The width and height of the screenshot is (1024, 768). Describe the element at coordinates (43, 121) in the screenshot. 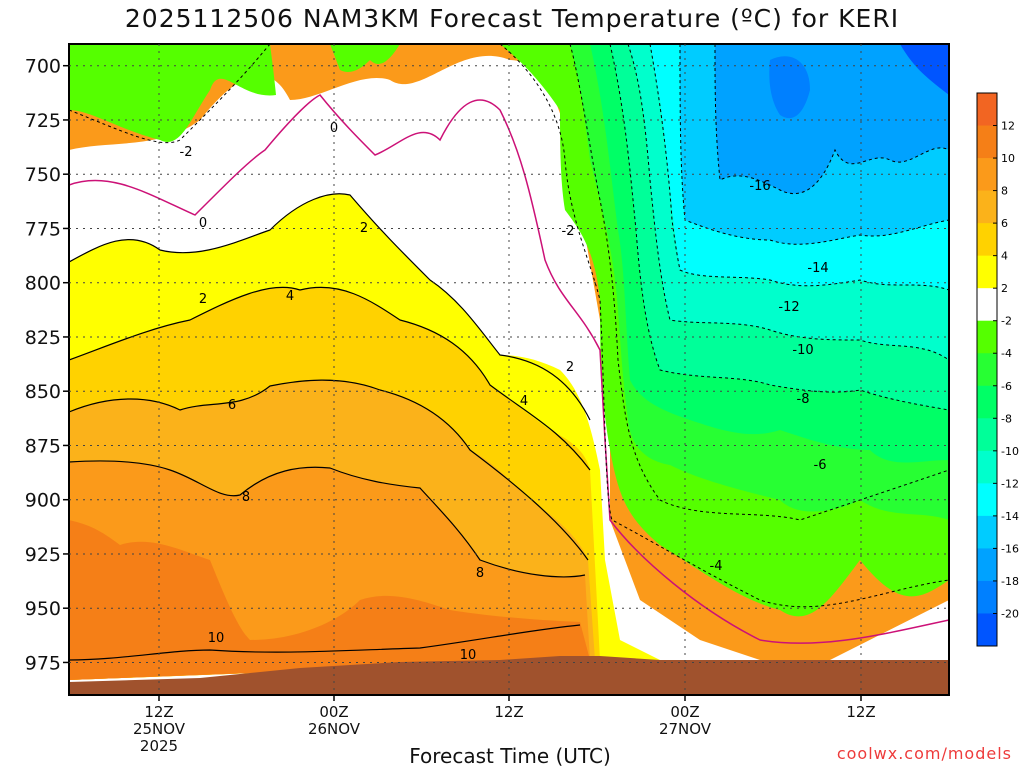

I see `y-tick-label: 725` at that location.